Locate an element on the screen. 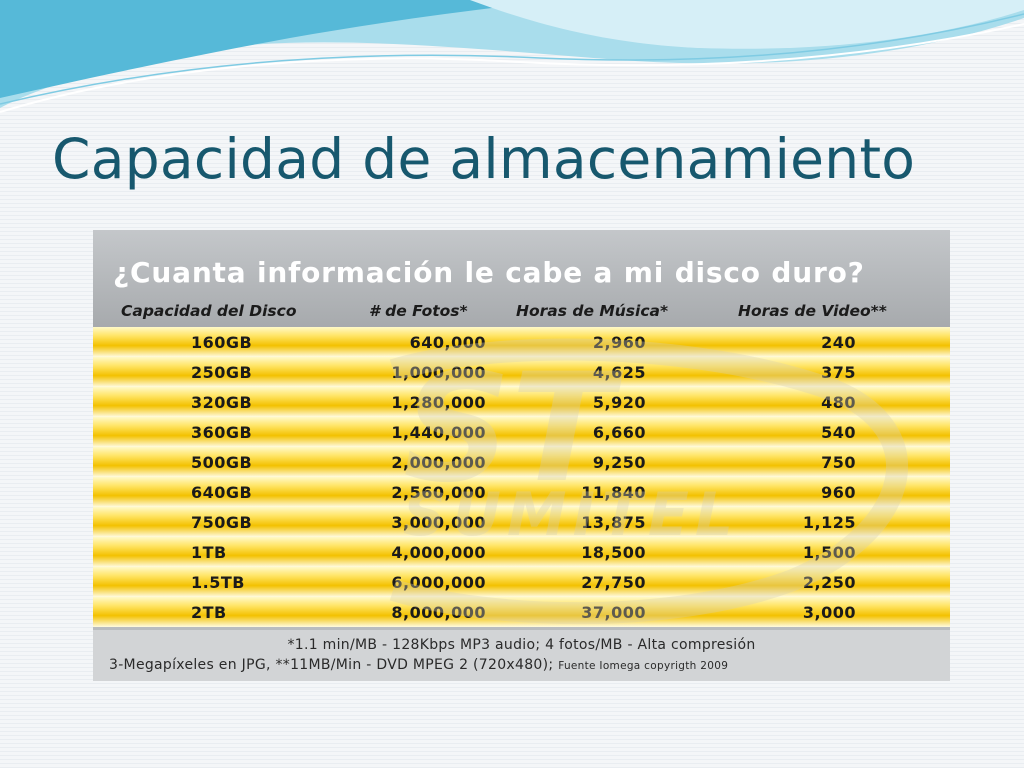 The image size is (1024, 768). table-row: 750GB 3,000,000 13,875 1,125 is located at coordinates (521, 522).